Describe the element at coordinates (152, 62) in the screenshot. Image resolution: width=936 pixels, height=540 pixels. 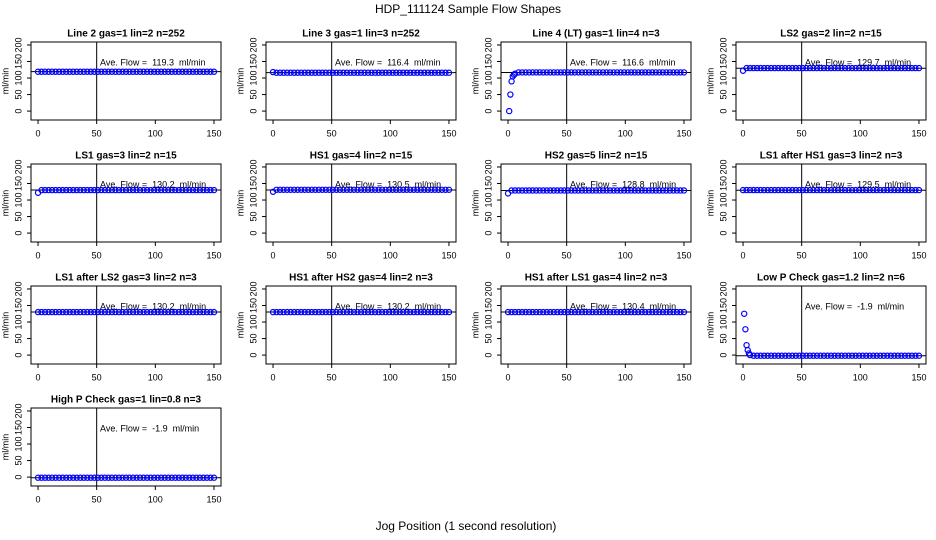
I see `annotation: Ave. Flow = 119.3 ml/min` at that location.